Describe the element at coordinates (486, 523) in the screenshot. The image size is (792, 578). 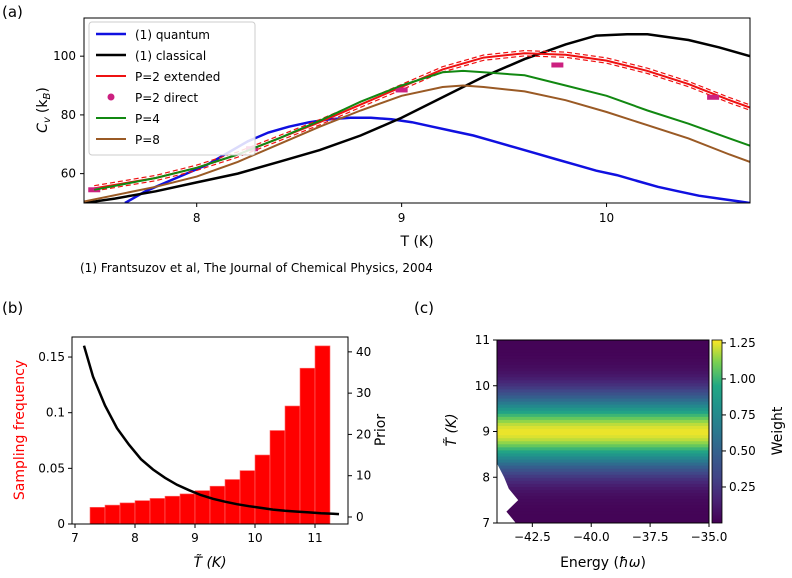
I see `y-tick-label: 7` at that location.